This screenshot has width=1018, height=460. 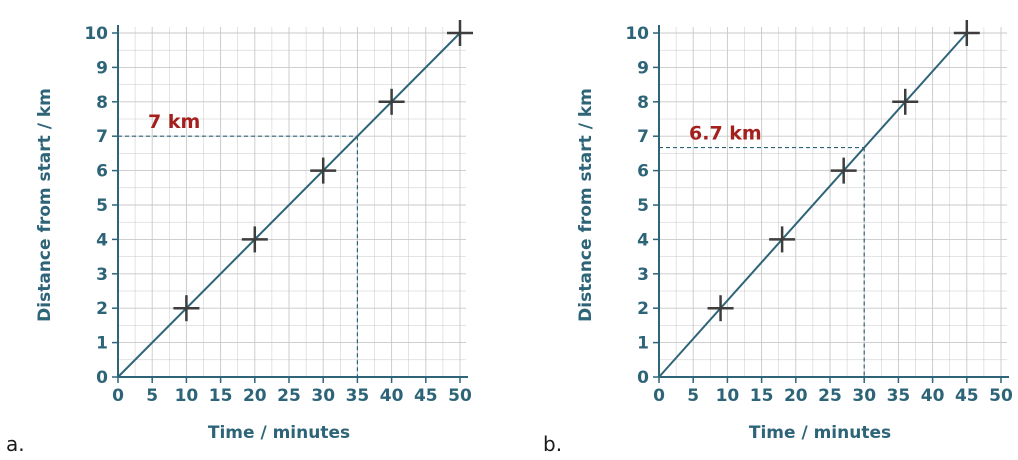 What do you see at coordinates (15, 444) in the screenshot?
I see `panel-label-a: a.` at bounding box center [15, 444].